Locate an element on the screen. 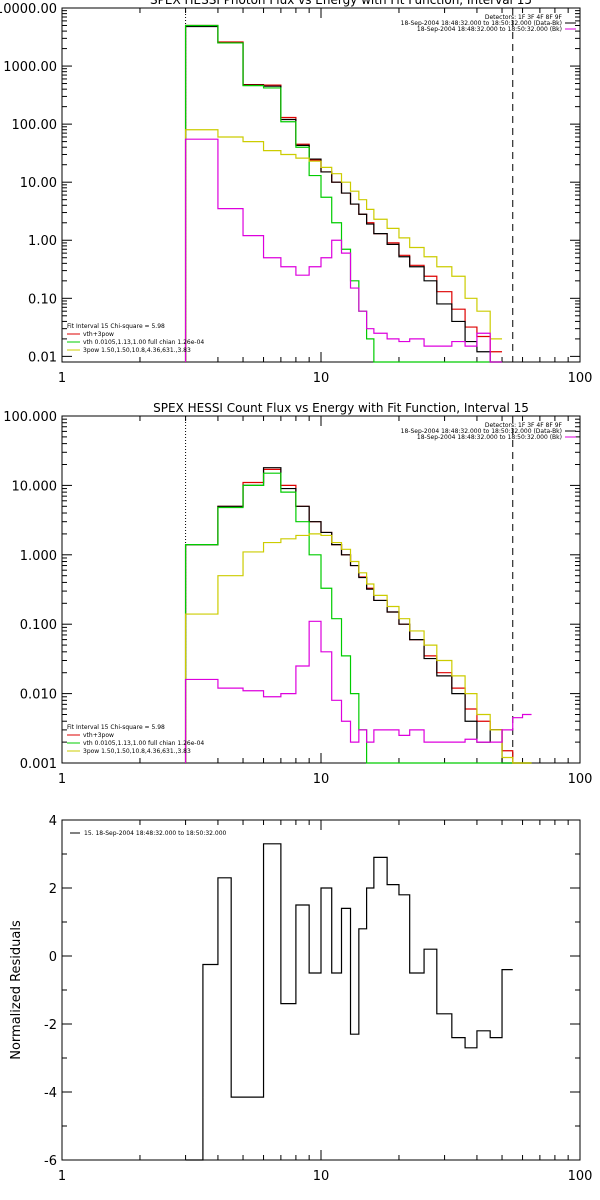 The image size is (600, 1200). y-tick-label: -4 is located at coordinates (50, 1093).